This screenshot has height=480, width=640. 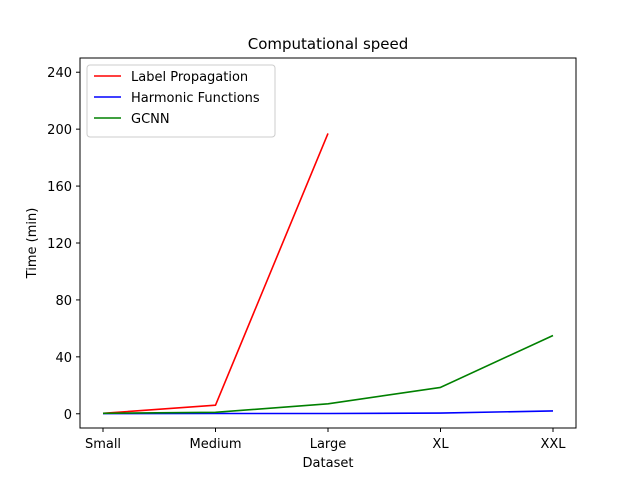 I want to click on y-tick-label: 0, so click(x=68, y=415).